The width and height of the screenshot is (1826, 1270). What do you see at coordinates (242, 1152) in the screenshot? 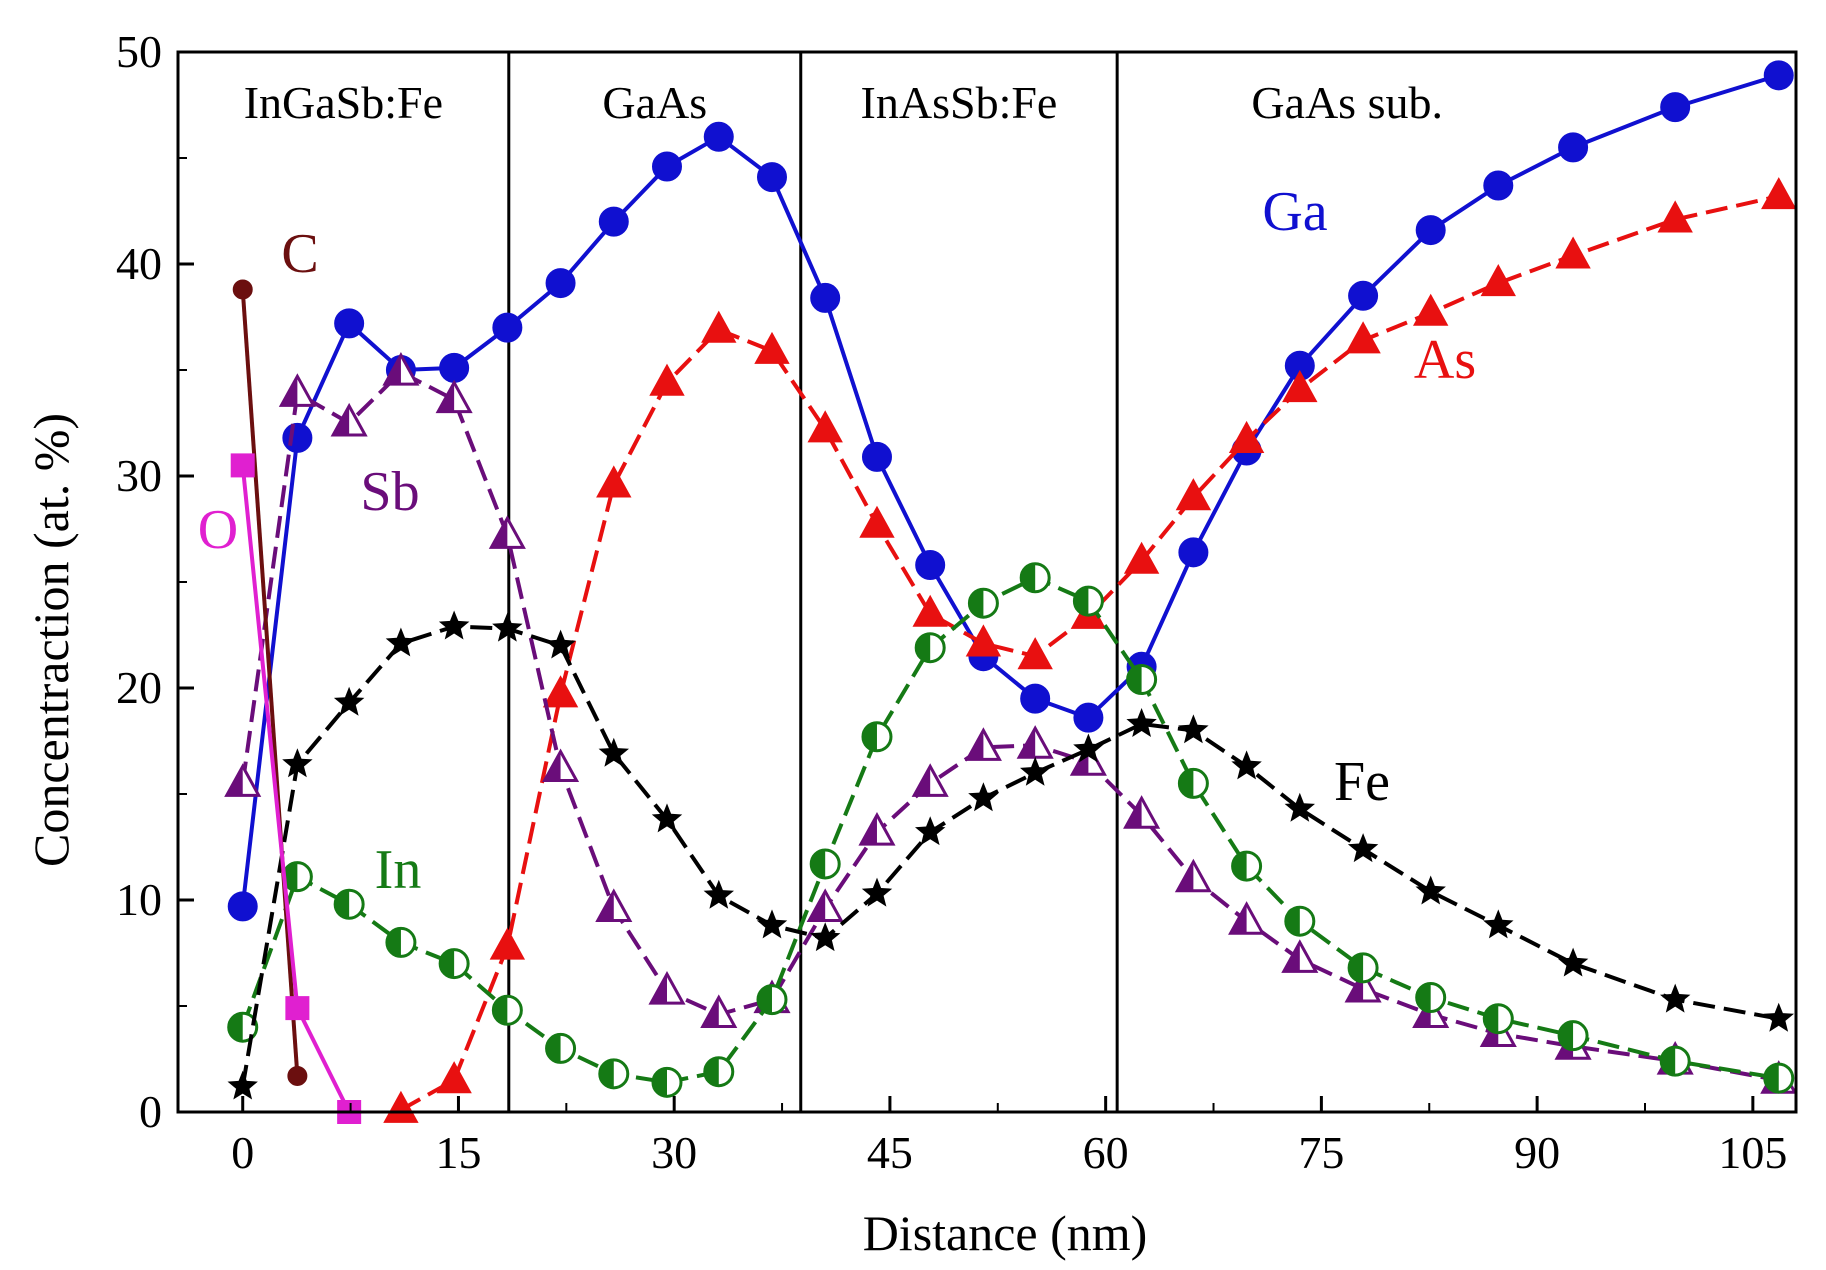
I see `x-tick-label-0: 0` at bounding box center [242, 1152].